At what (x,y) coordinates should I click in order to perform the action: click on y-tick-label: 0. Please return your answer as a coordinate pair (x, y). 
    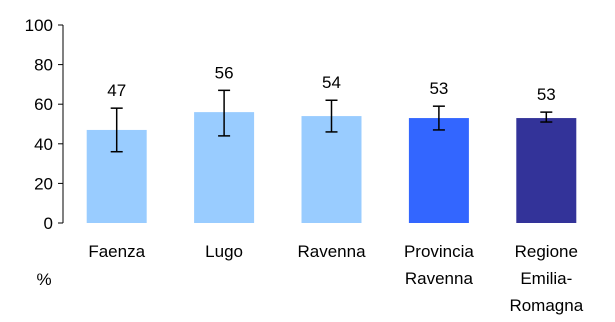
    Looking at the image, I should click on (48, 223).